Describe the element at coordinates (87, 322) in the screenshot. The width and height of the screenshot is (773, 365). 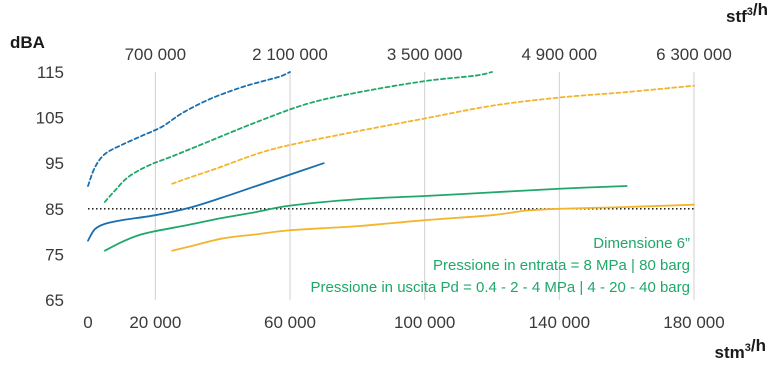
I see `x-tick-label: 0` at that location.